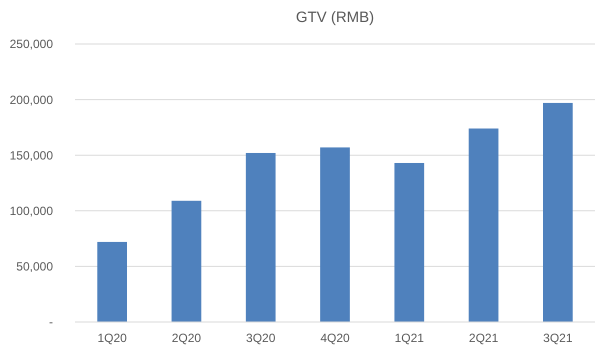 This screenshot has height=354, width=612. What do you see at coordinates (483, 338) in the screenshot?
I see `x-tick-label: 2Q21` at bounding box center [483, 338].